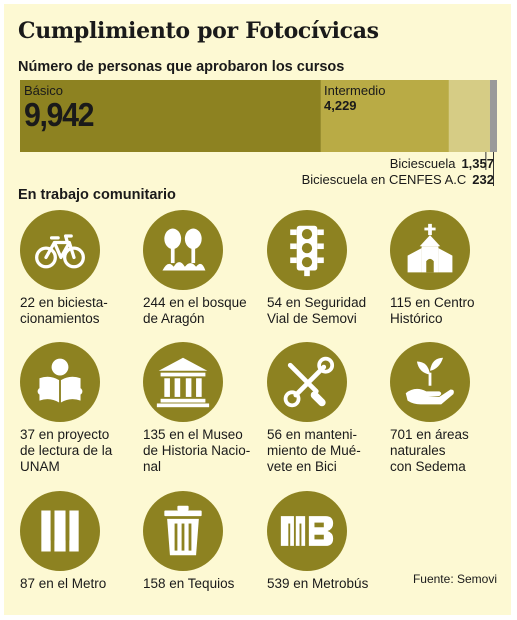 The width and height of the screenshot is (517, 620). I want to click on item-trash: 158 en Tequios, so click(202, 541).